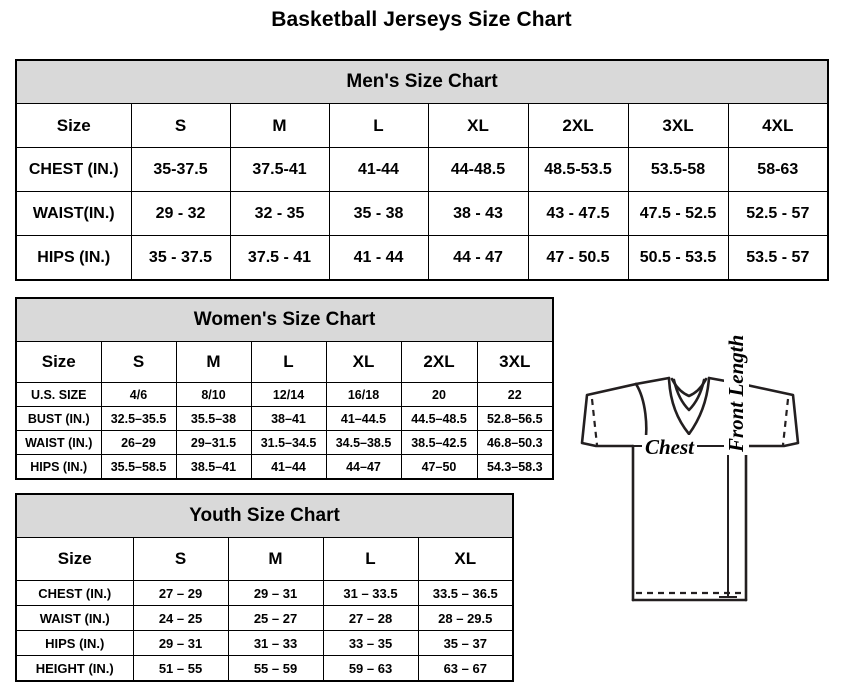  Describe the element at coordinates (465, 643) in the screenshot. I see `youth-hips-xl: 35 – 37` at that location.